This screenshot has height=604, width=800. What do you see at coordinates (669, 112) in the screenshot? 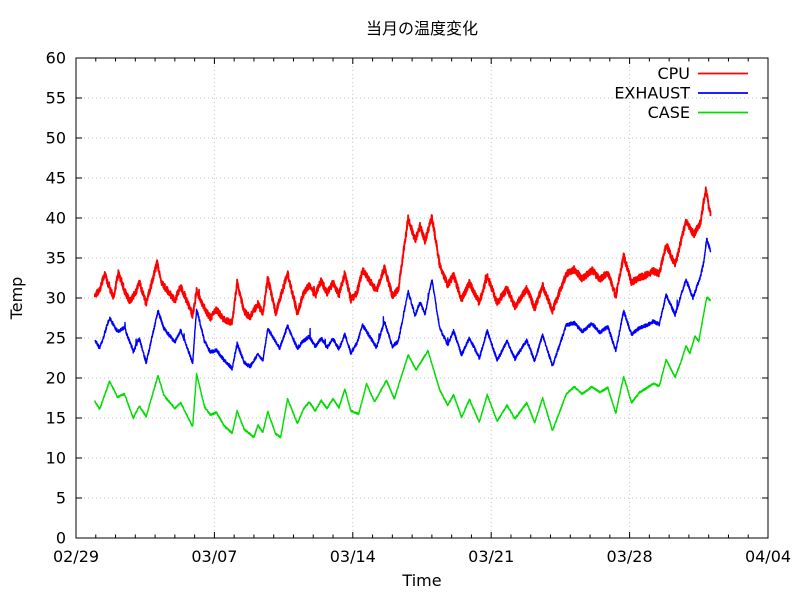
I see `legend-label-case: CASE` at bounding box center [669, 112].